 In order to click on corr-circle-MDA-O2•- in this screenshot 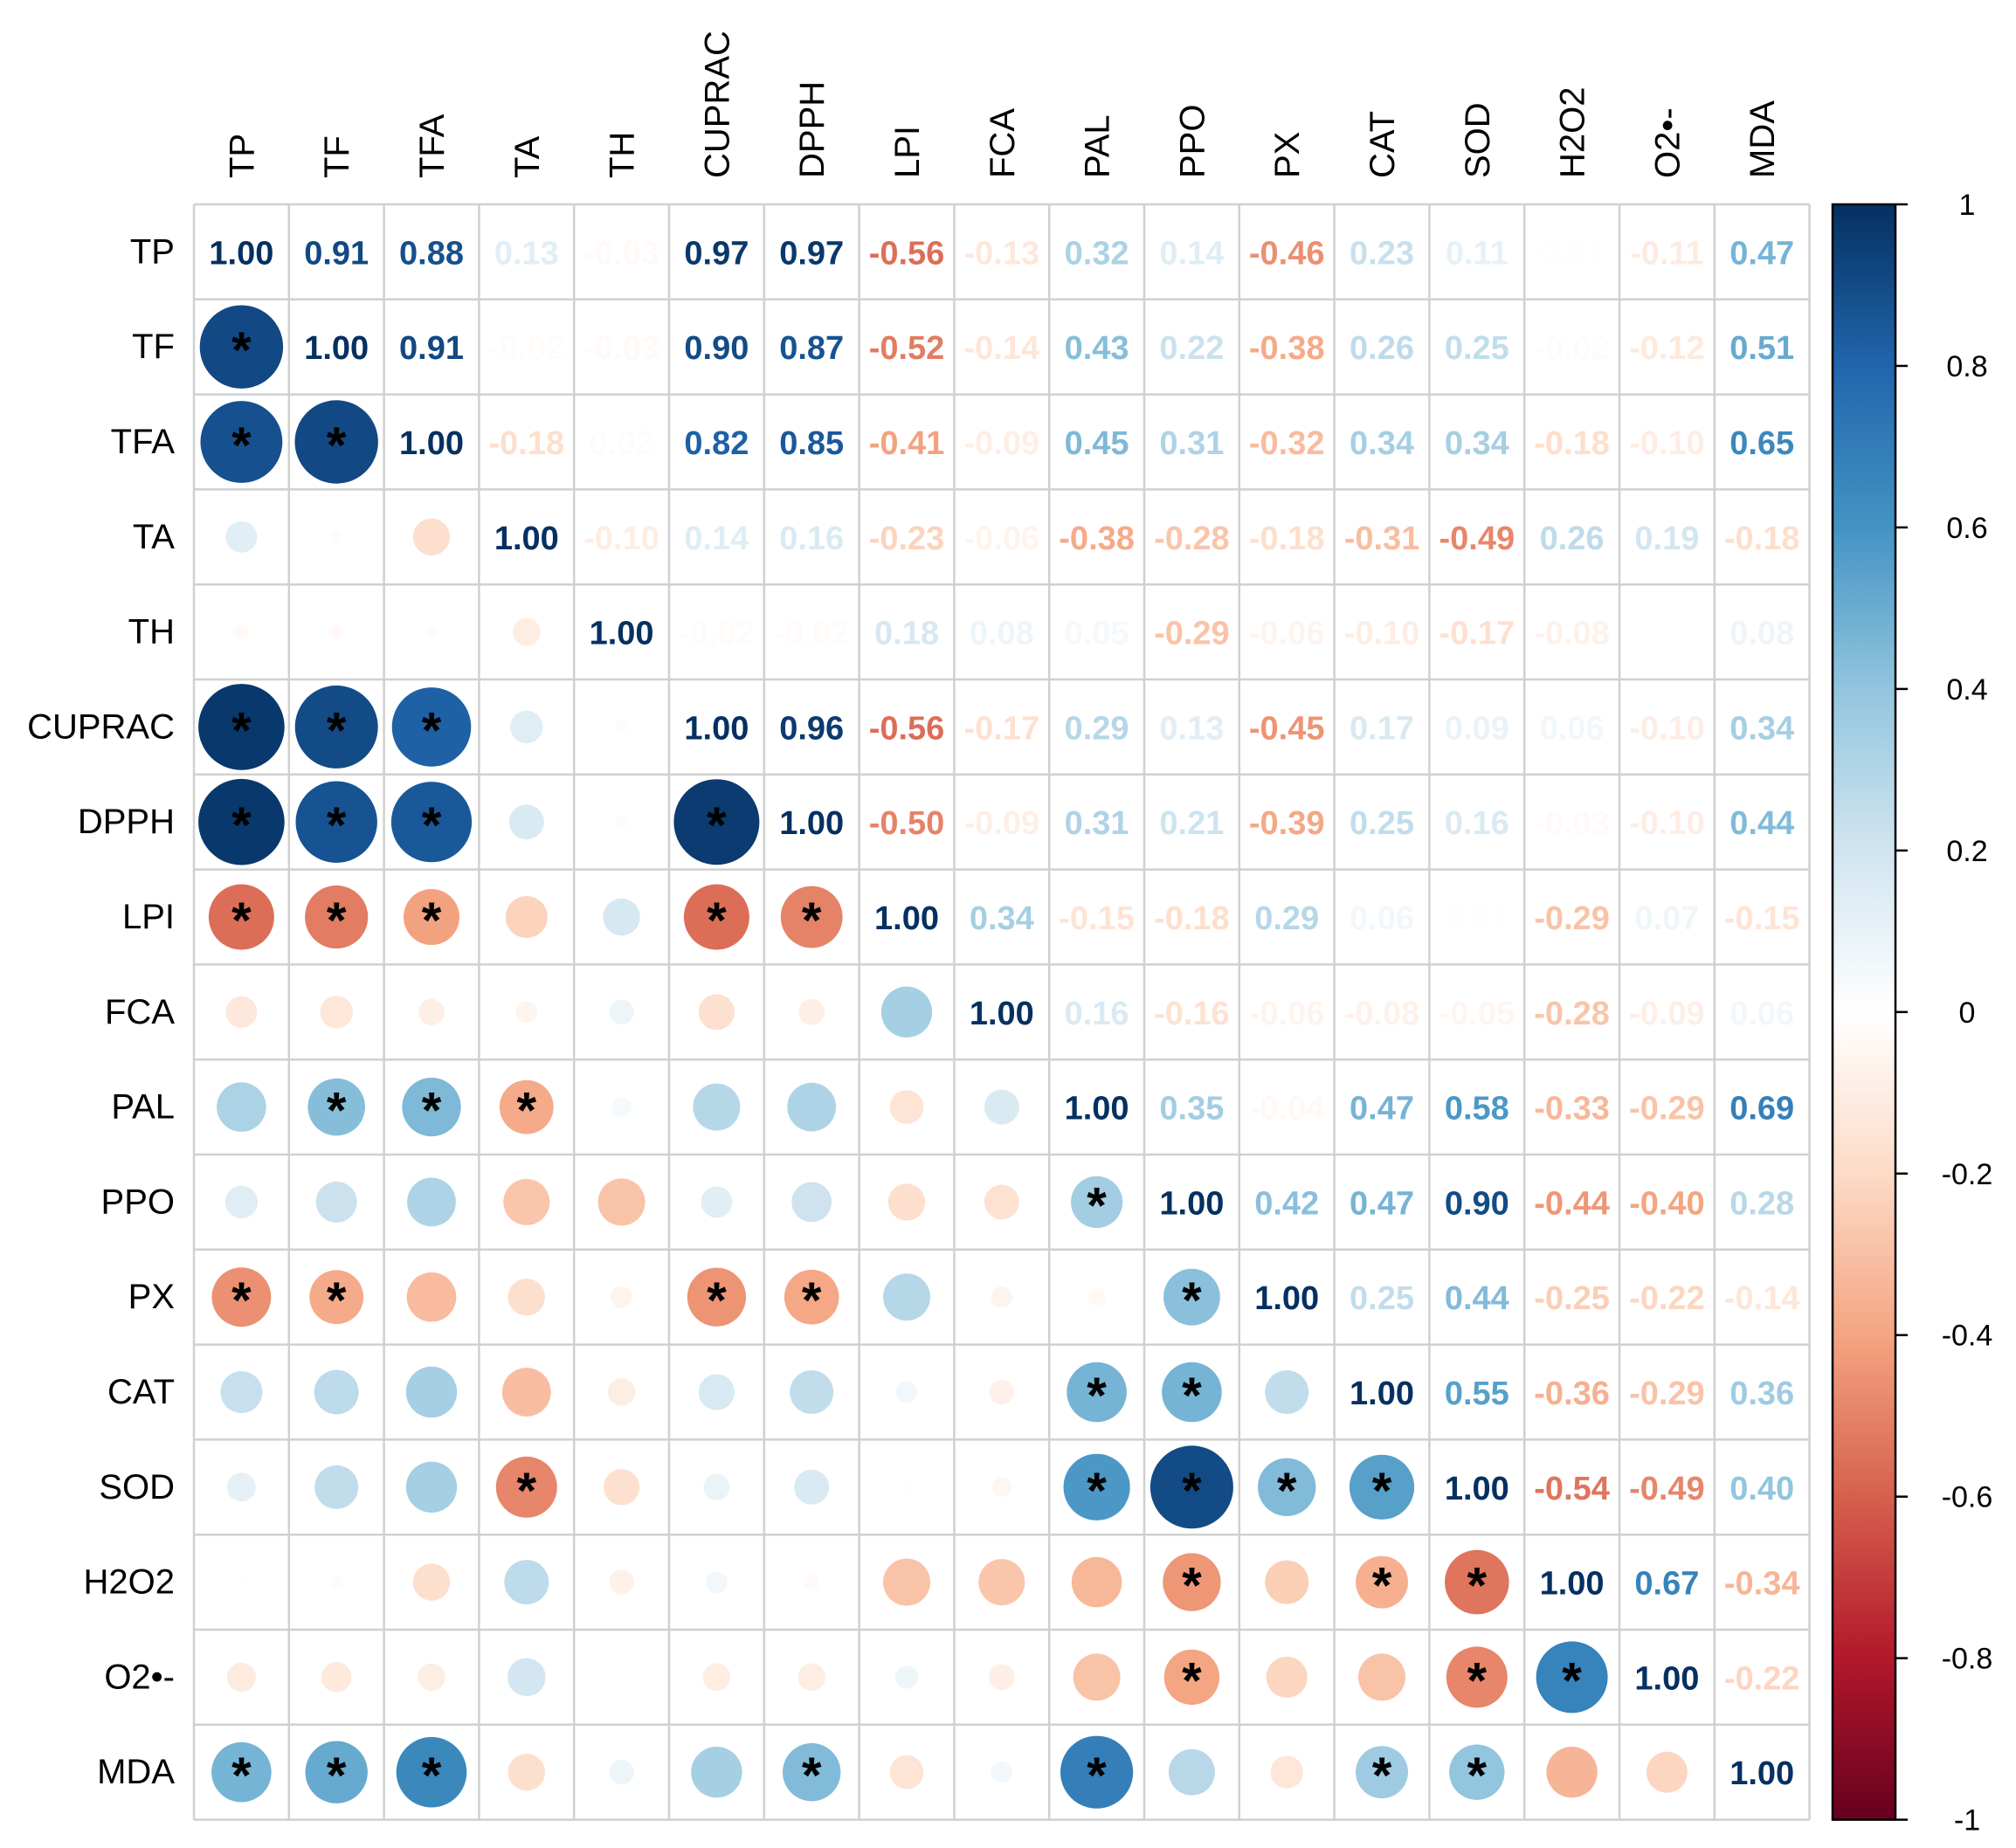, I will do `click(1667, 1772)`.